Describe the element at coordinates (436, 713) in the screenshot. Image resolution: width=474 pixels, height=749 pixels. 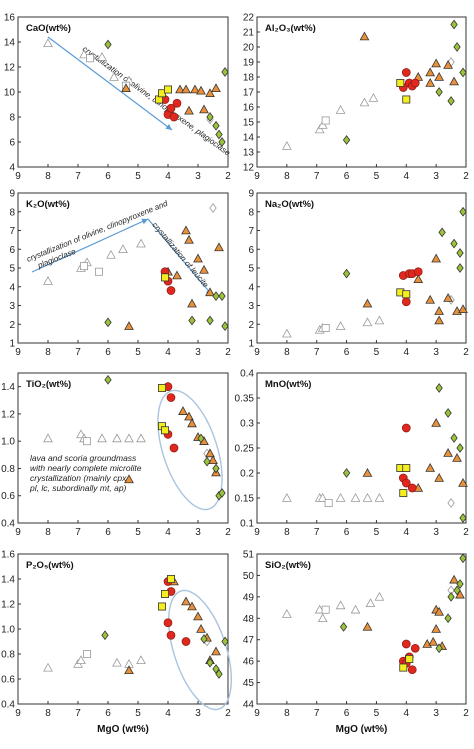
I see `x-tick-label: 3` at that location.